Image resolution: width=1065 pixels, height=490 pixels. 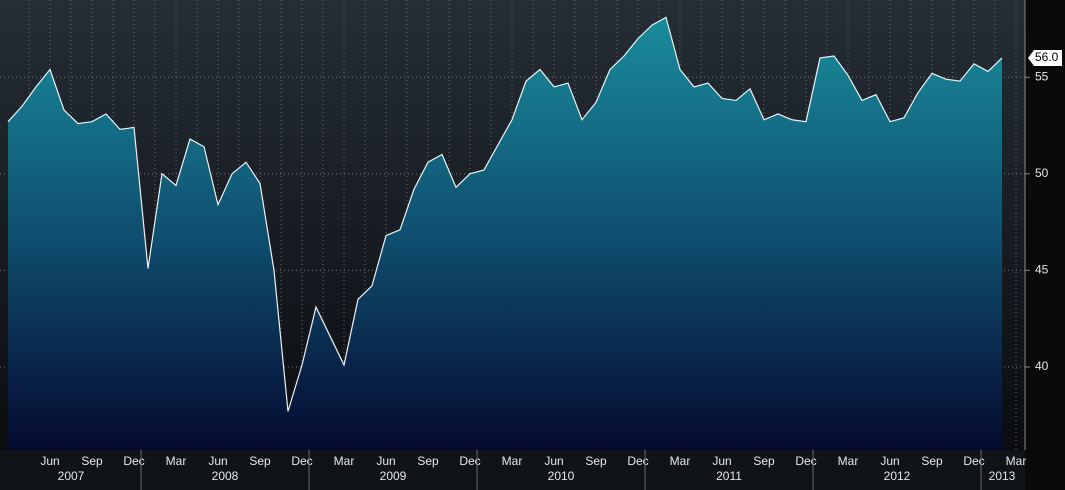 What do you see at coordinates (71, 476) in the screenshot?
I see `year-label: 2007` at bounding box center [71, 476].